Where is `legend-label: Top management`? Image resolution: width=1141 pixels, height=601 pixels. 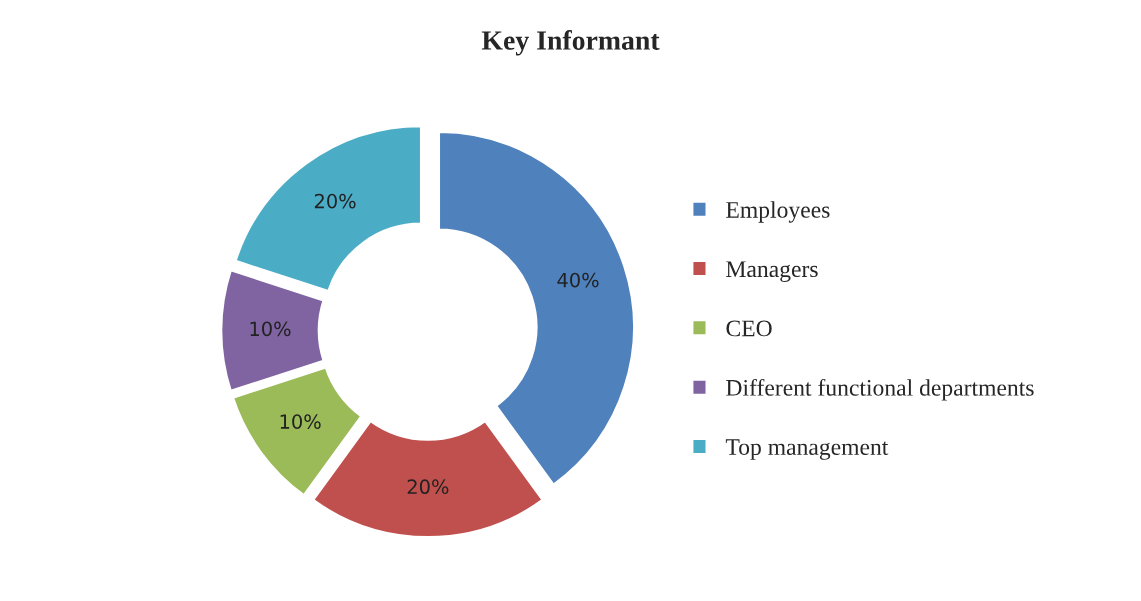 legend-label: Top management is located at coordinates (807, 449).